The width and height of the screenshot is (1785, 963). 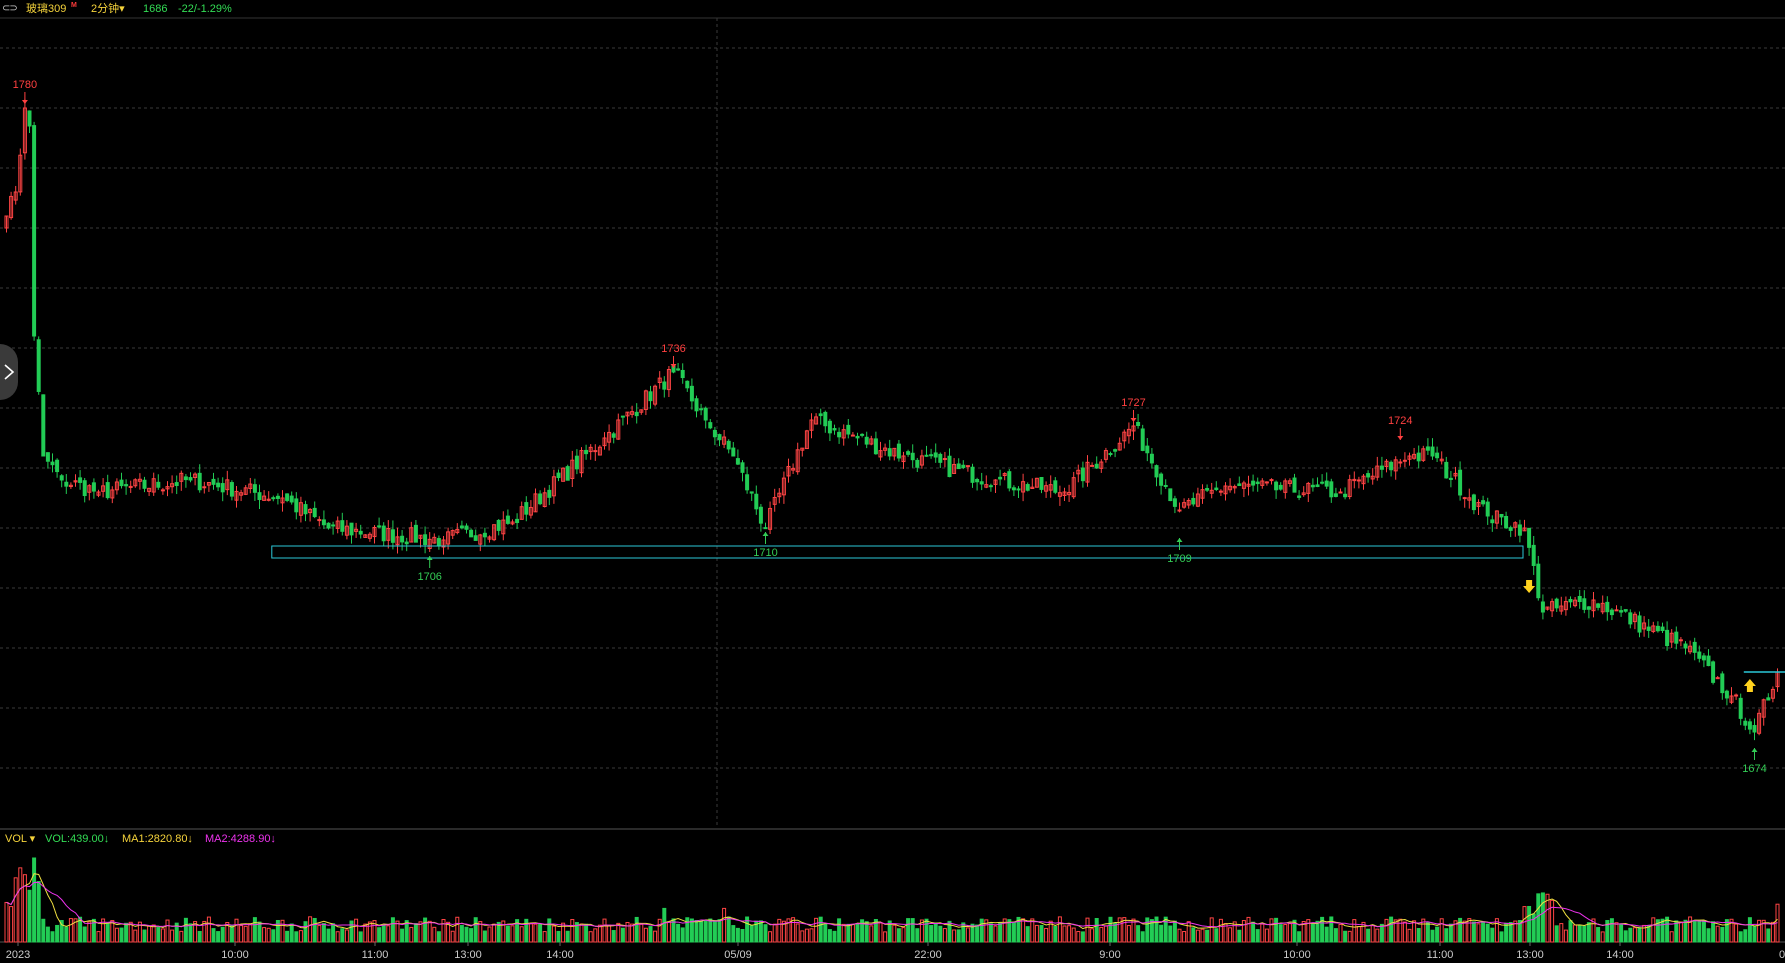 What do you see at coordinates (20, 839) in the screenshot?
I see `indicator-dropdown: VOL ▾` at bounding box center [20, 839].